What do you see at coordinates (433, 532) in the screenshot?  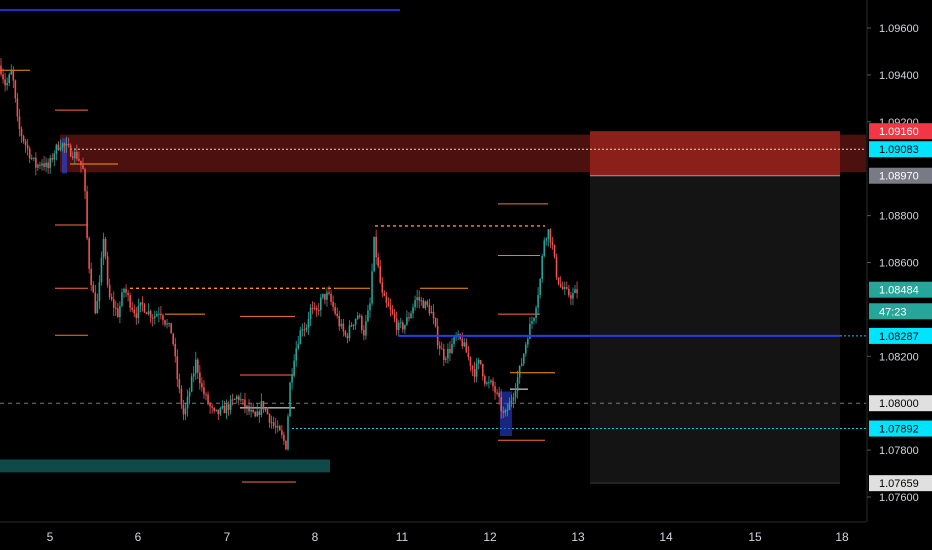 I see `time-axis: 5 6 7 8 11 12 13 14 15 18` at bounding box center [433, 532].